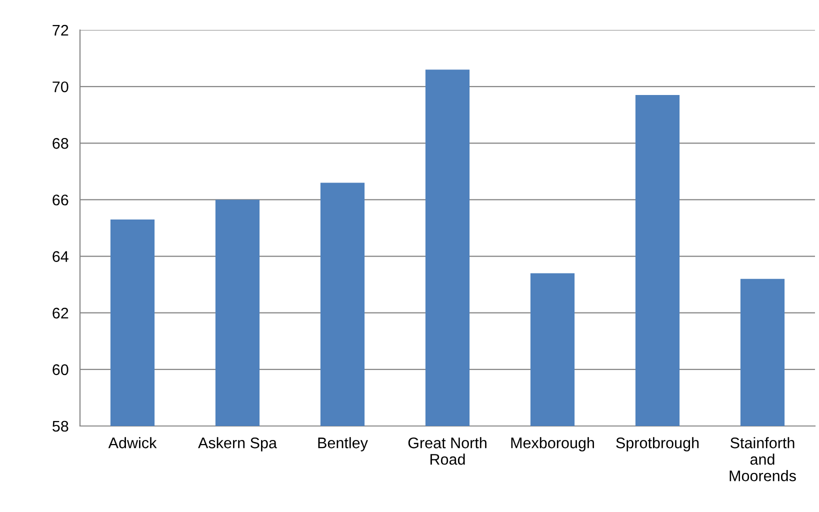 This screenshot has width=819, height=512. What do you see at coordinates (763, 459) in the screenshot?
I see `x-tick-label: Stainforth and Moorends` at bounding box center [763, 459].